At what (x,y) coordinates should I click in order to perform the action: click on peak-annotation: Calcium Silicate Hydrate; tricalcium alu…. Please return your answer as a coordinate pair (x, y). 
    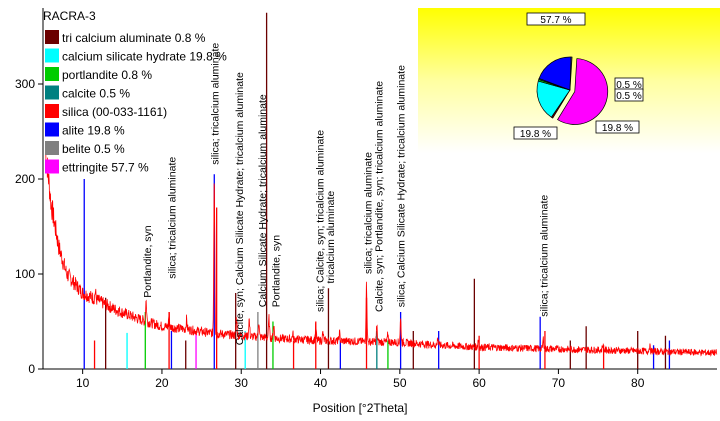
    Looking at the image, I should click on (263, 200).